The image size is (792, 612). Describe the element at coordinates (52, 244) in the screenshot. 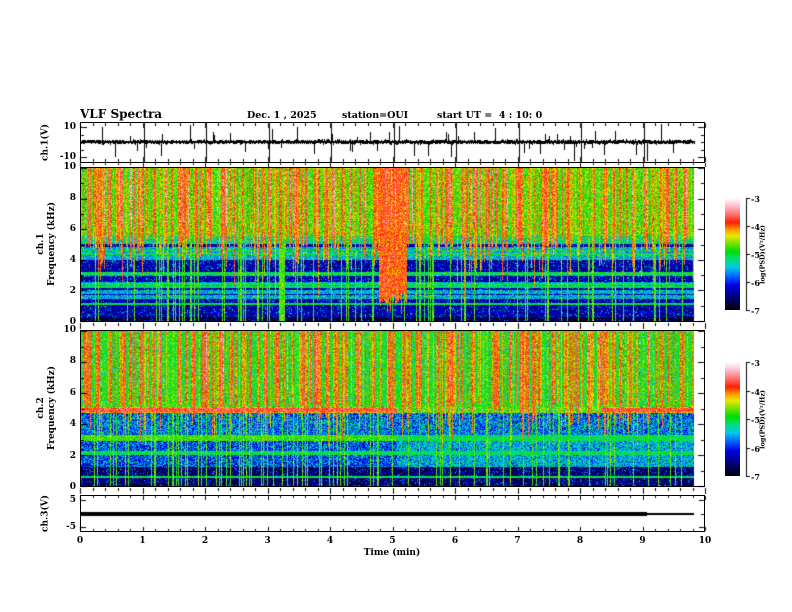

I see `ch1-label-line2: Frequency (kHz)` at that location.